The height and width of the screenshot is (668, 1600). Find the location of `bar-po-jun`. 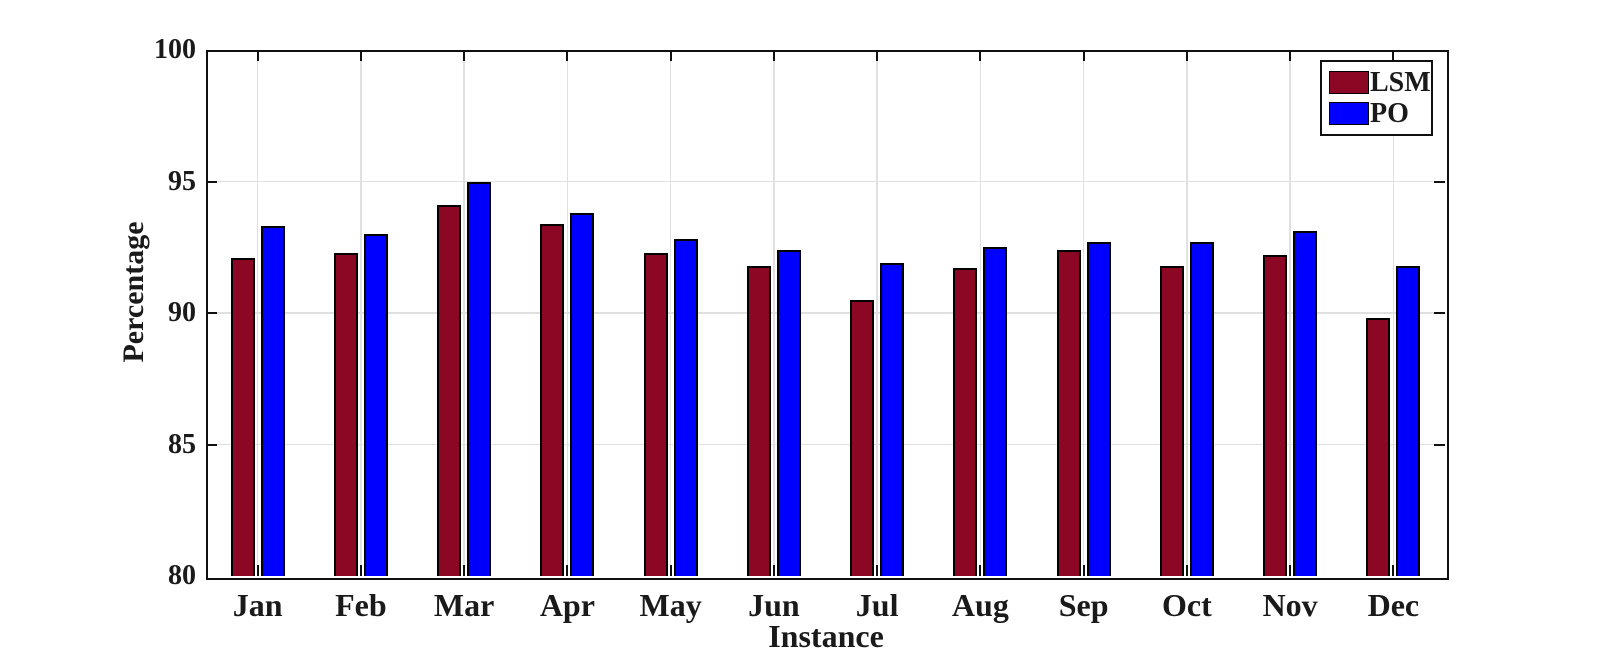

bar-po-jun is located at coordinates (788, 412).